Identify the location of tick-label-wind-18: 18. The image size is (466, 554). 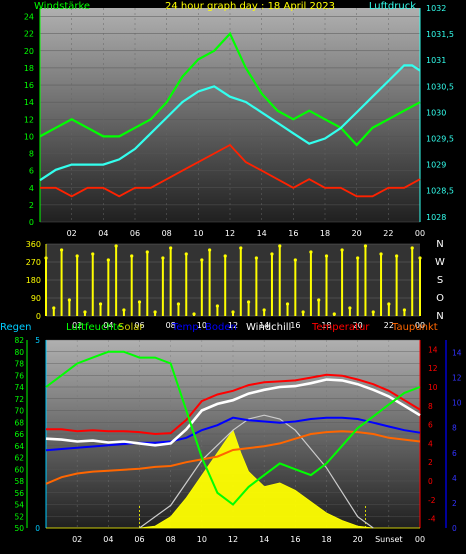
(29, 68).